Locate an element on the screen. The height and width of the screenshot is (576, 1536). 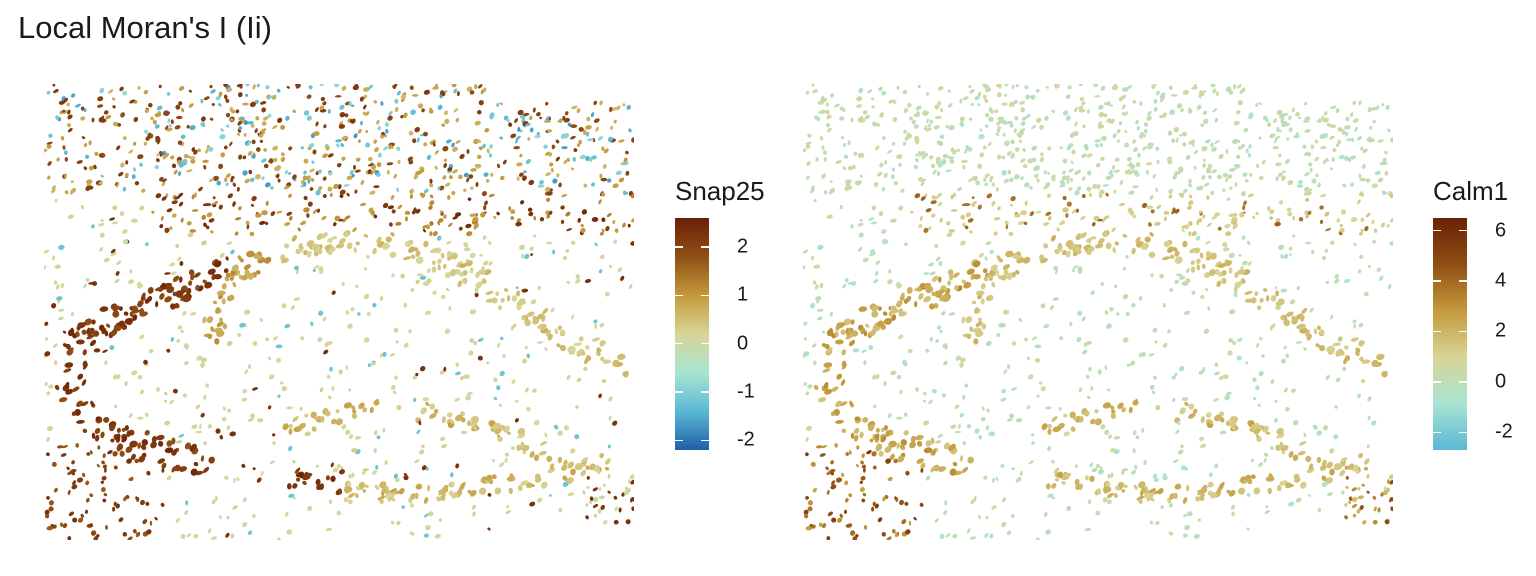
snap25-legend: Snap25 2 1 0 -1 -2 is located at coordinates (750, 321).